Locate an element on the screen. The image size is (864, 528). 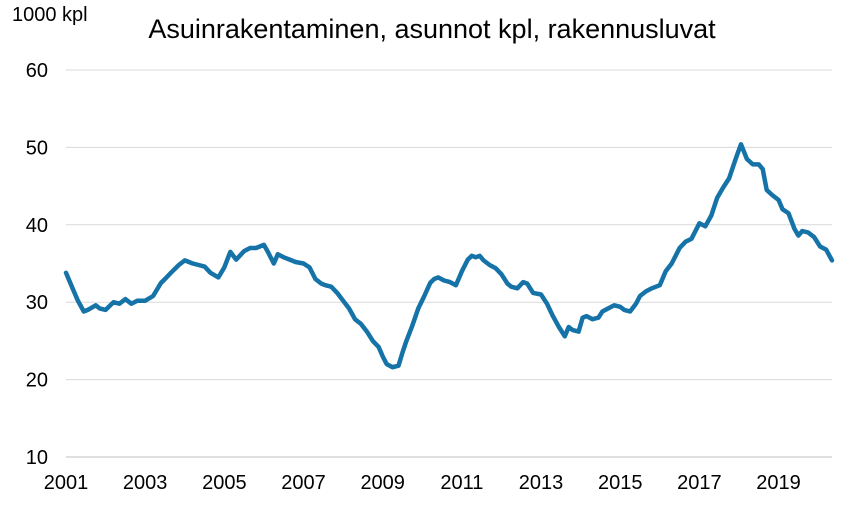
x-tick-label: 2009 is located at coordinates (382, 483).